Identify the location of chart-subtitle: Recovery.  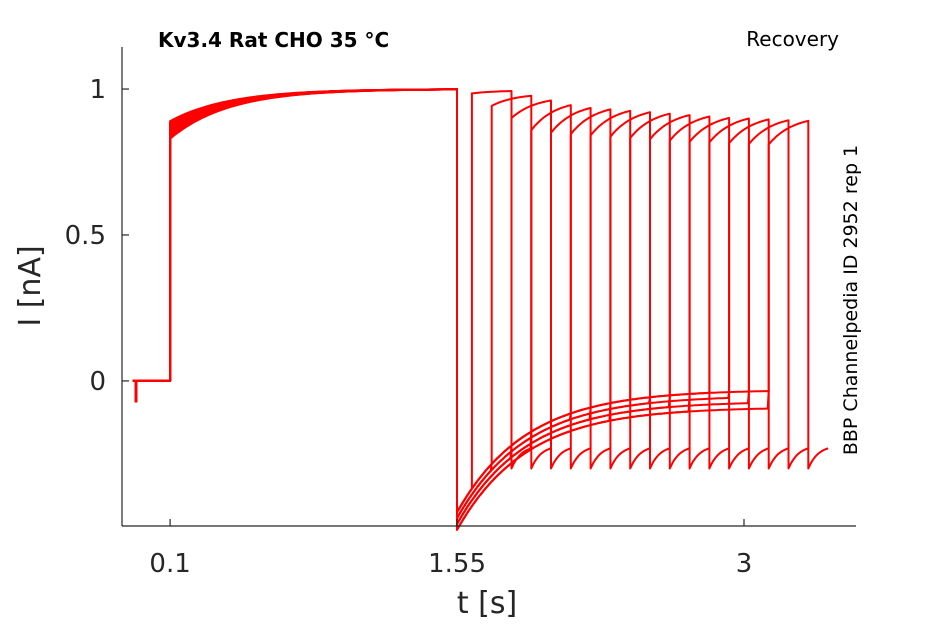
(792, 39).